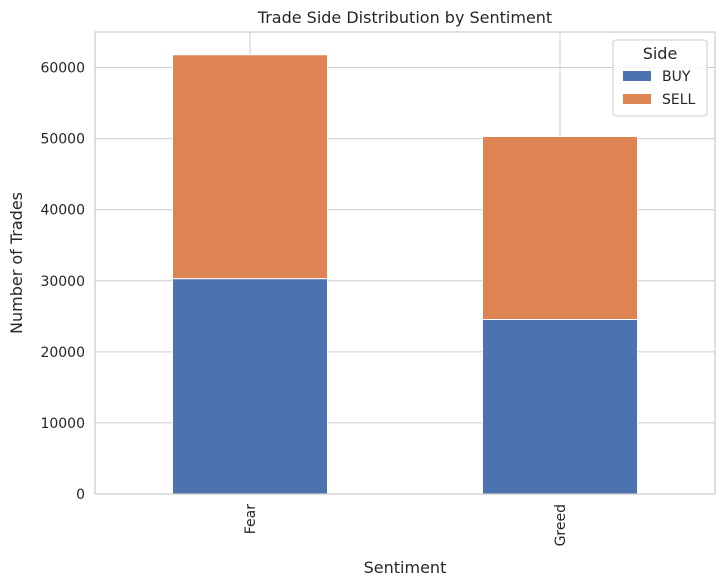  Describe the element at coordinates (676, 77) in the screenshot. I see `legend-label-buy: BUY` at that location.